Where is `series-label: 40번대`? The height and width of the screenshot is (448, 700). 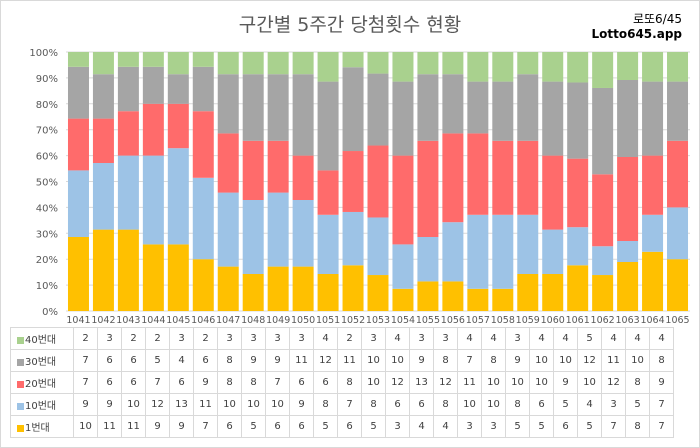 series-label: 40번대 is located at coordinates (42, 338).